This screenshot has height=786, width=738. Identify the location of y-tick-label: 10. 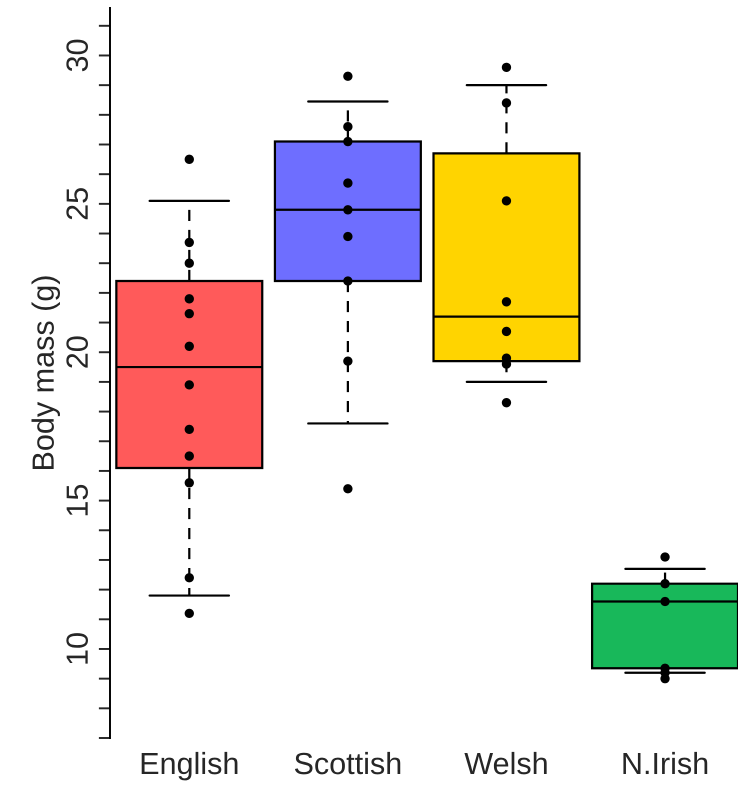
(77, 648).